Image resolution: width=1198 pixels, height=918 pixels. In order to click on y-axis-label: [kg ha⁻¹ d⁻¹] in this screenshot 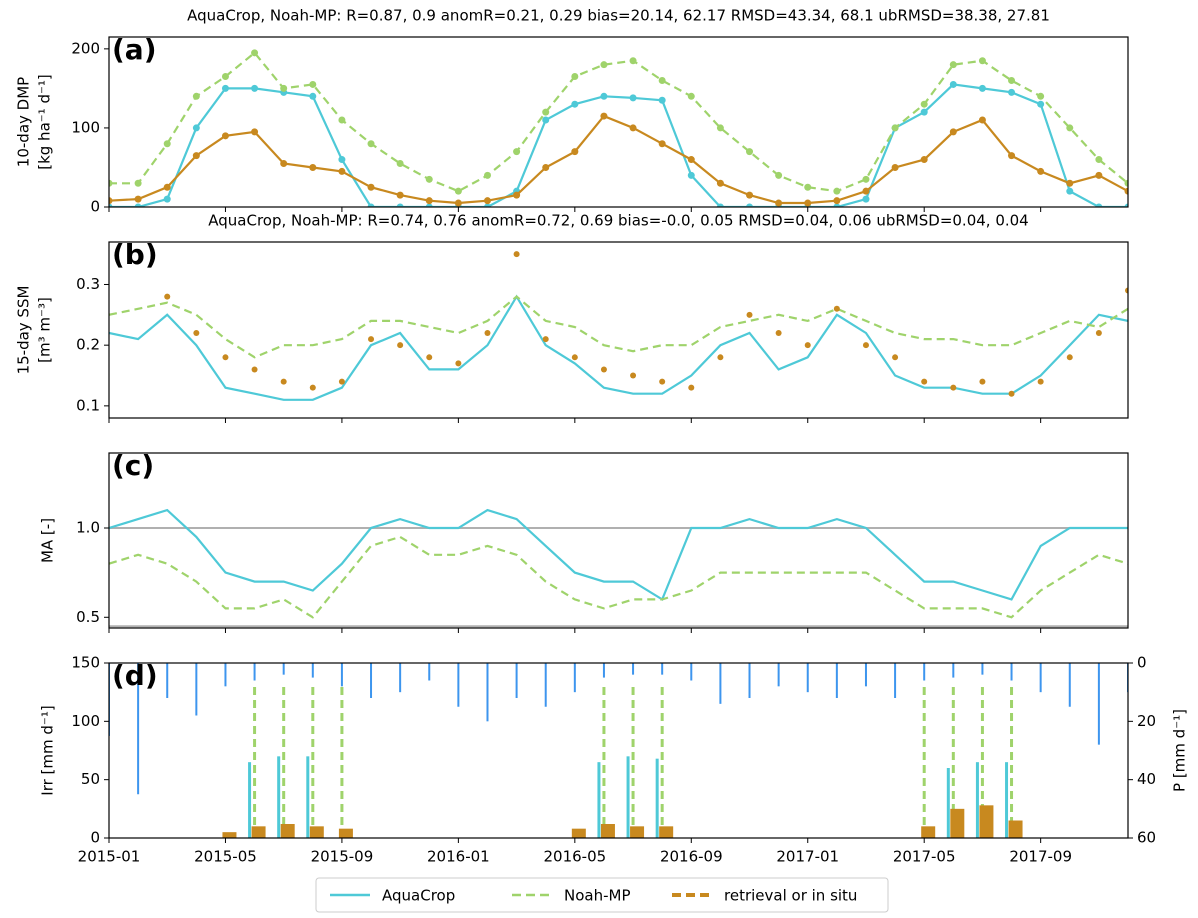, I will do `click(45, 122)`.